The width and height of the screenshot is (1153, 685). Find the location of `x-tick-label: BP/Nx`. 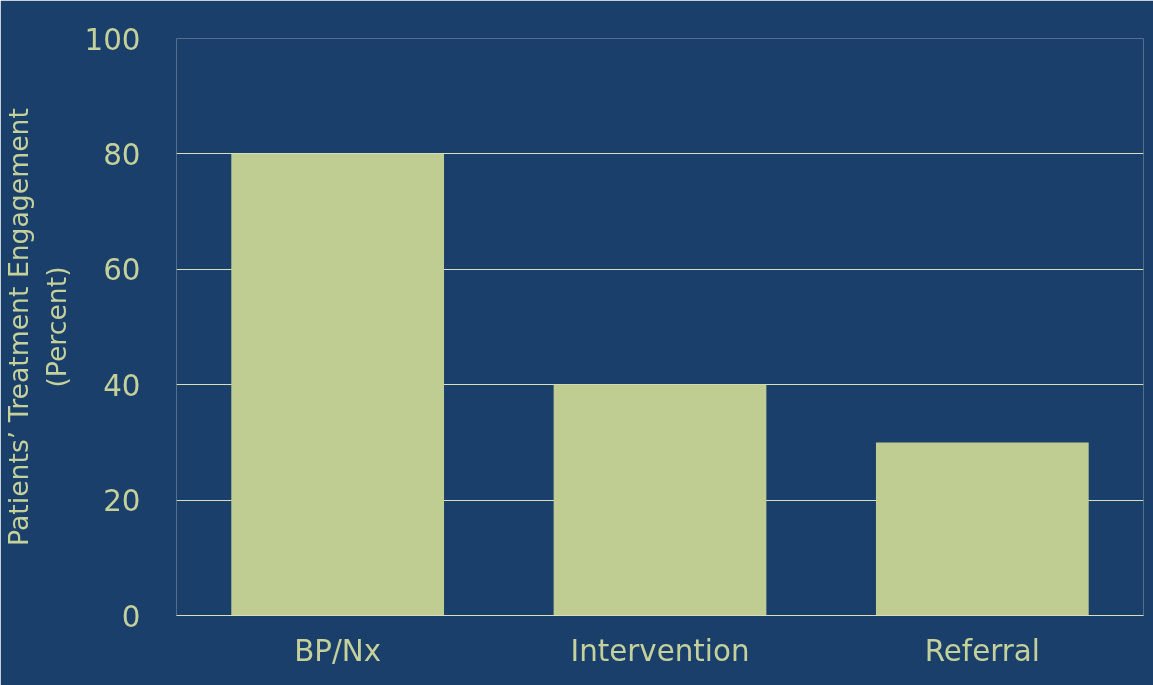

x-tick-label: BP/Nx is located at coordinates (338, 650).